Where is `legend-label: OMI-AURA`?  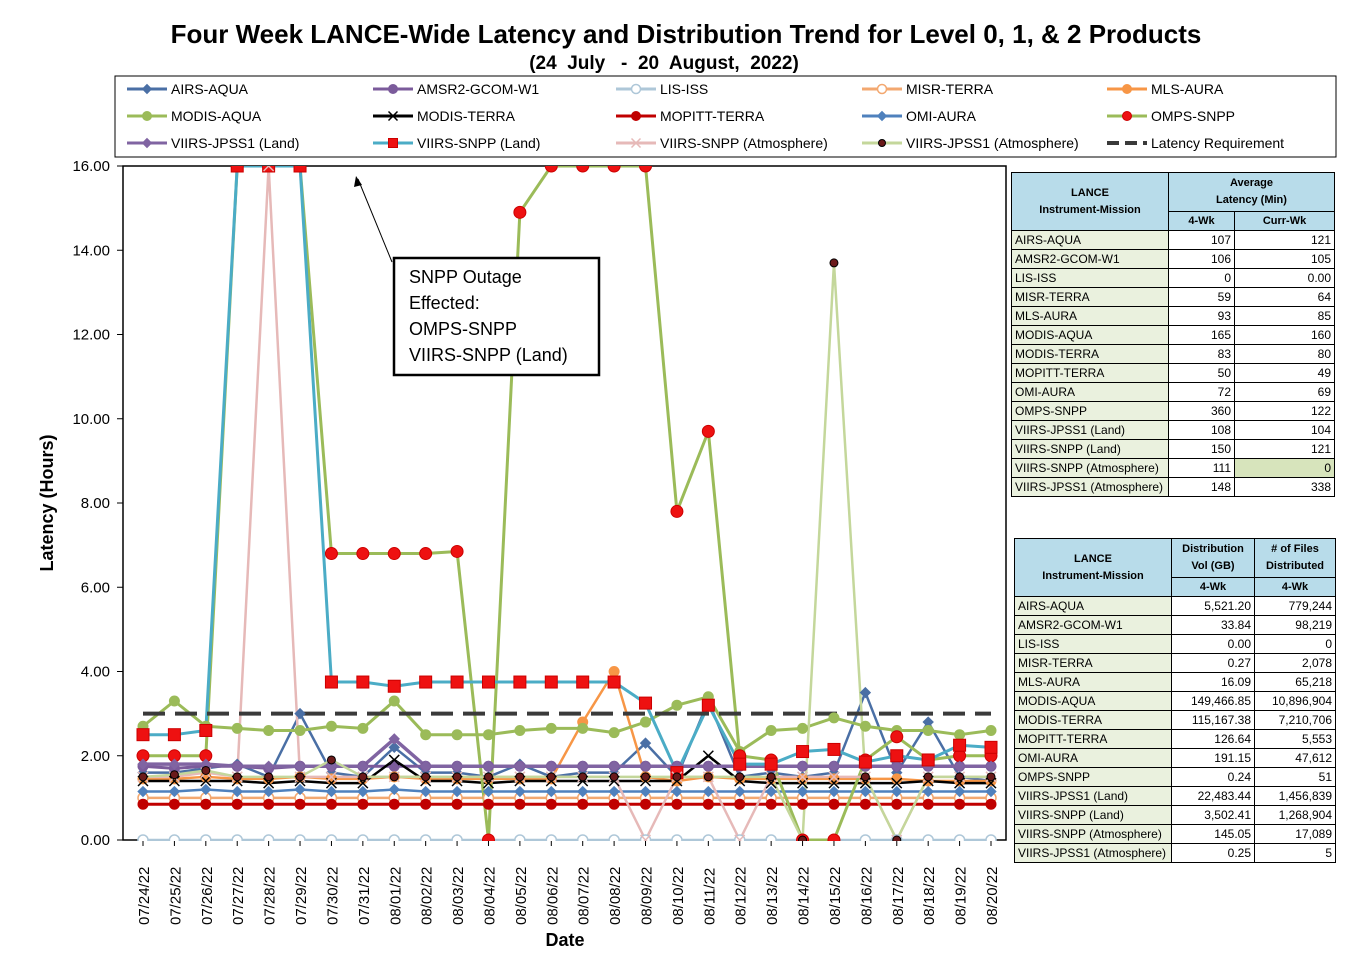
legend-label: OMI-AURA is located at coordinates (941, 116).